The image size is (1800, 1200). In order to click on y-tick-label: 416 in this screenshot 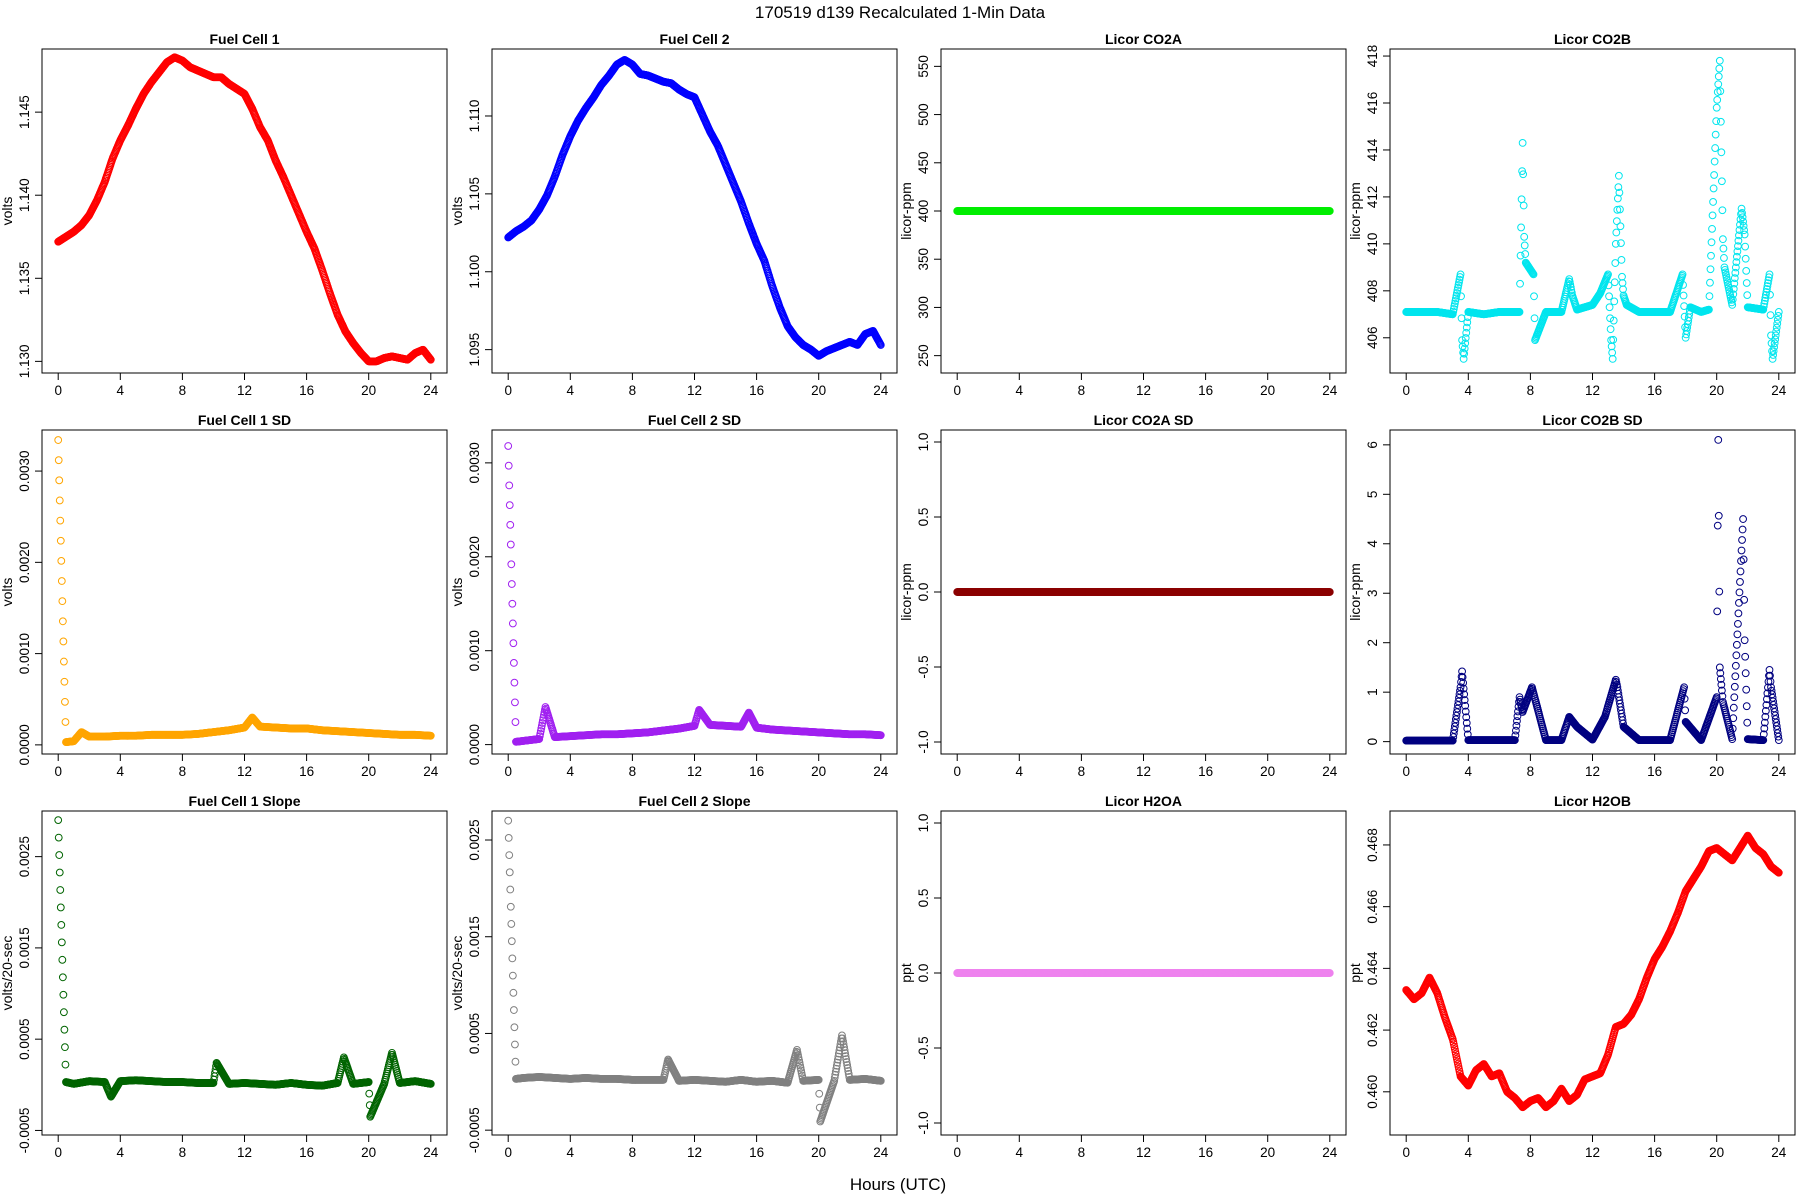, I will do `click(1372, 103)`.